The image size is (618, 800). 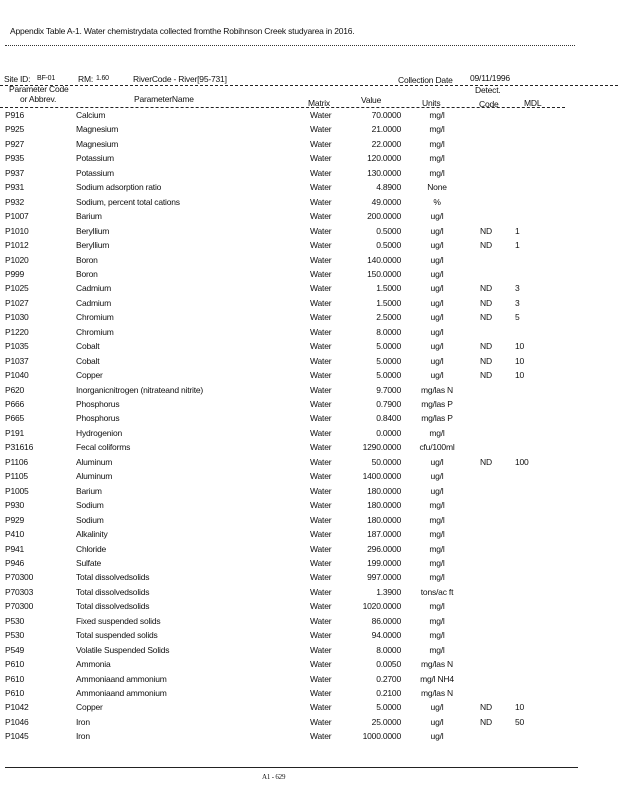 I want to click on cell-parameter-name: Total dissolvedsolids, so click(x=113, y=577).